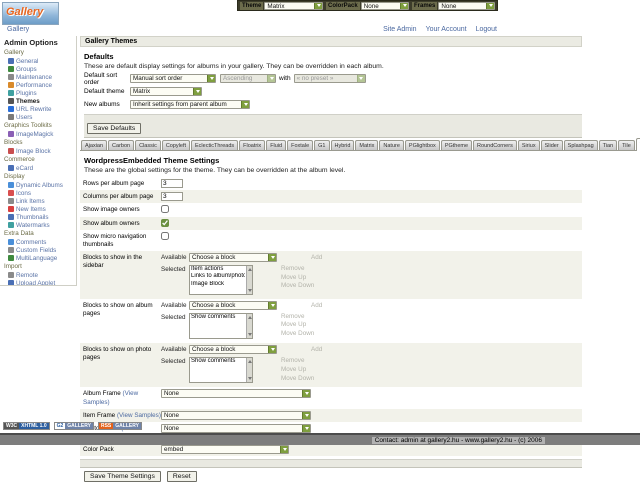 The width and height of the screenshot is (640, 482). What do you see at coordinates (41, 250) in the screenshot?
I see `sidebar-item-custom-fields: Custom Fields` at bounding box center [41, 250].